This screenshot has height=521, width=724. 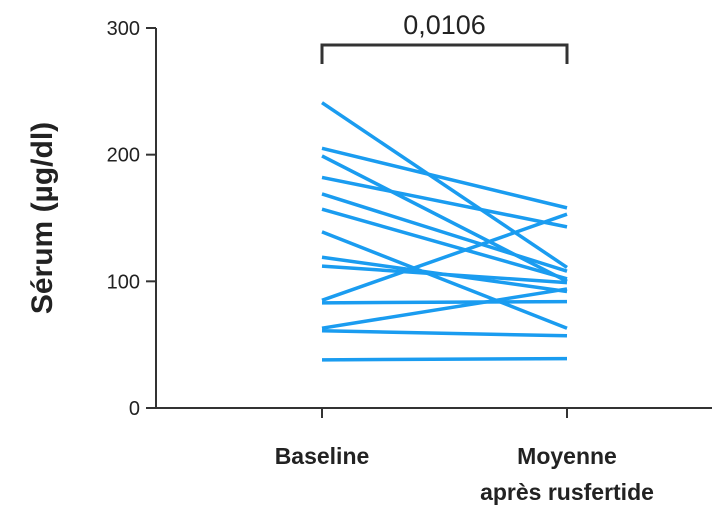 I want to click on x-category-label: Baseline, so click(x=322, y=456).